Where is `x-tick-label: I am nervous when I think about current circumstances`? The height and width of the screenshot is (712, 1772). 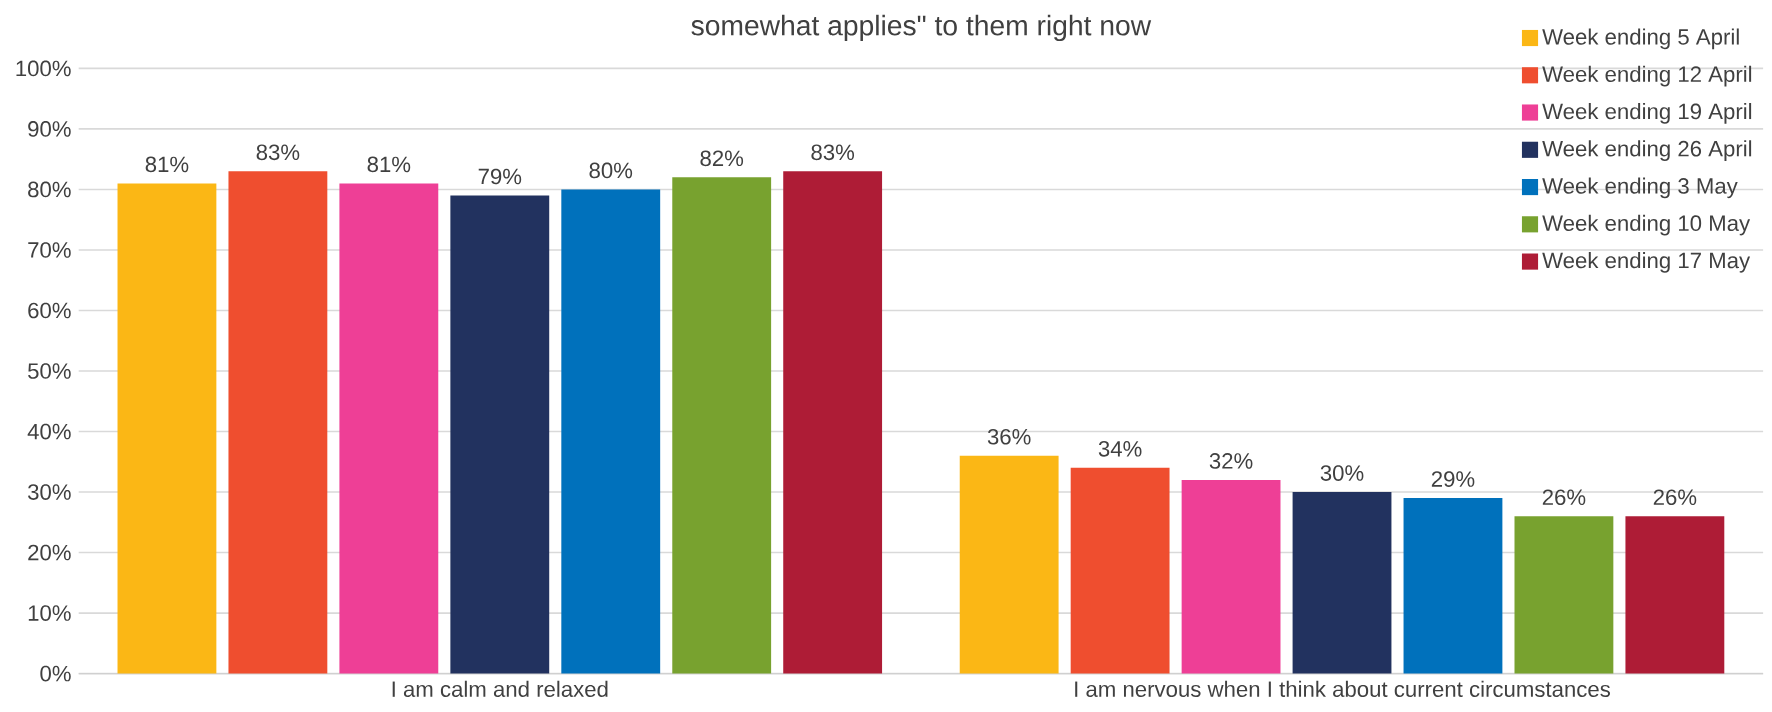
x-tick-label: I am nervous when I think about current circumstances is located at coordinates (1342, 689).